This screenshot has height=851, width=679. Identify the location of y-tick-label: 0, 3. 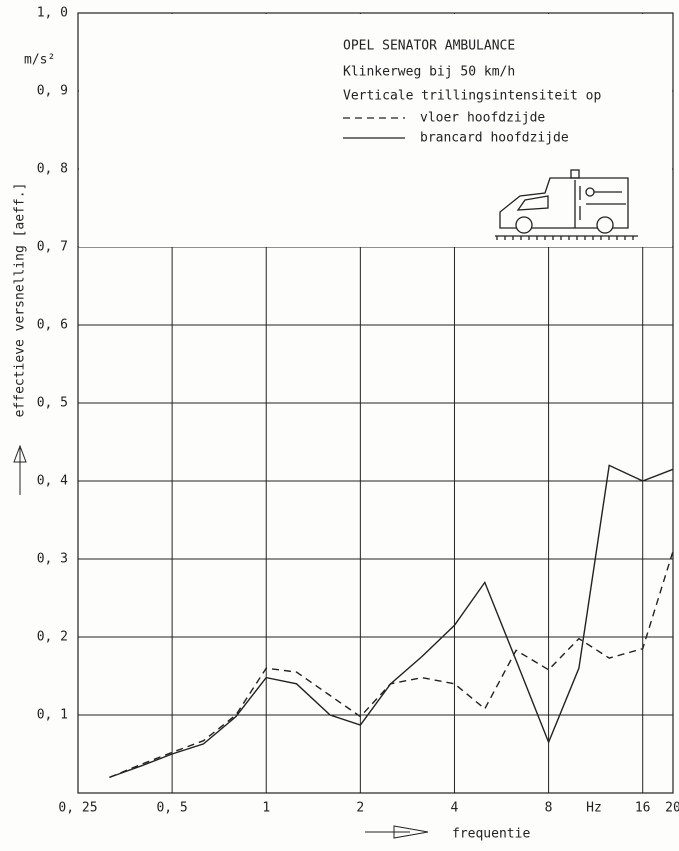
(52, 559).